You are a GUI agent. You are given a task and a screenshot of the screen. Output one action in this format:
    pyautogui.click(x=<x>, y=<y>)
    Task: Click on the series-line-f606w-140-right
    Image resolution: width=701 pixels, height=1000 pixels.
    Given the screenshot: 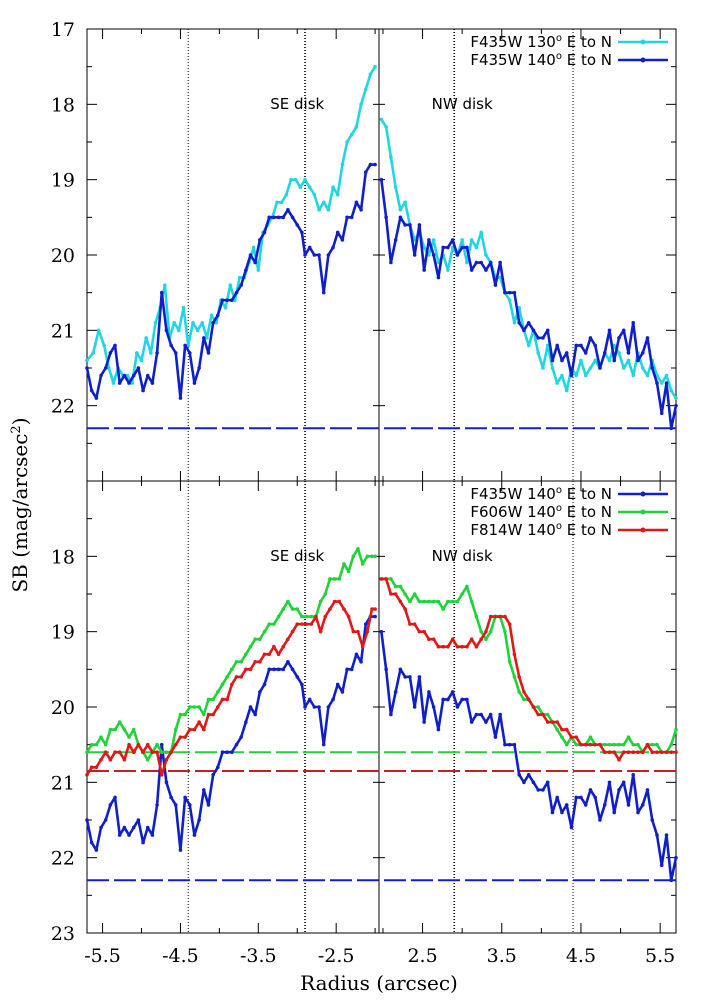 What is the action you would take?
    pyautogui.click(x=529, y=665)
    